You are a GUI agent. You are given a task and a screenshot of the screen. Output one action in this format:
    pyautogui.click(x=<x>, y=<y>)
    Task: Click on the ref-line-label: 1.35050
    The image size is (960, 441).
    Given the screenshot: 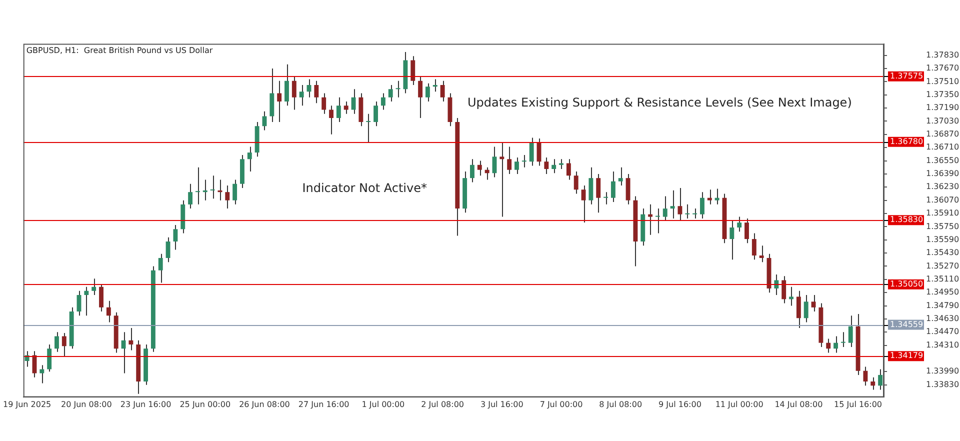 What is the action you would take?
    pyautogui.click(x=907, y=283)
    